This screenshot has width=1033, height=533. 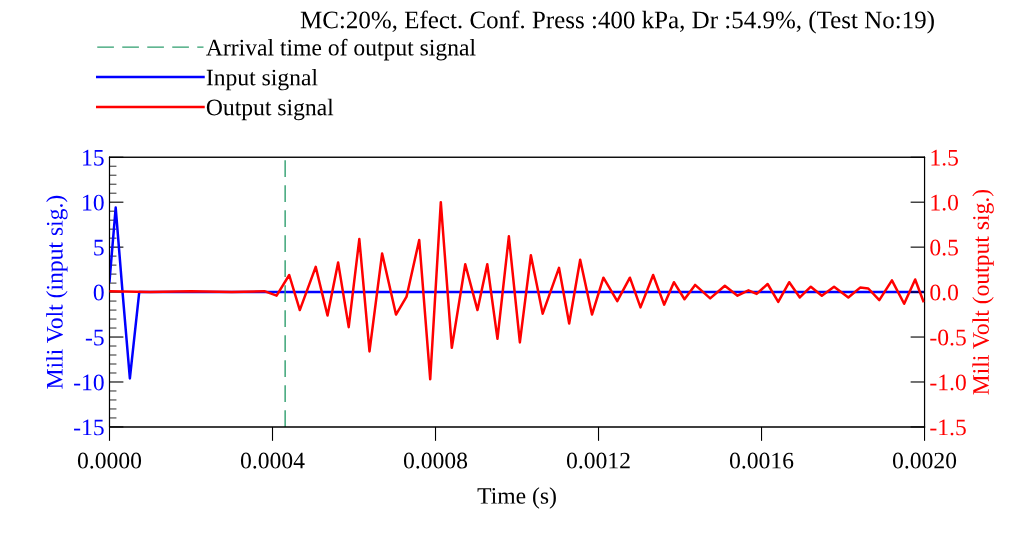 I want to click on y2-axis-title: Mili Volt (output sig.), so click(x=983, y=292).